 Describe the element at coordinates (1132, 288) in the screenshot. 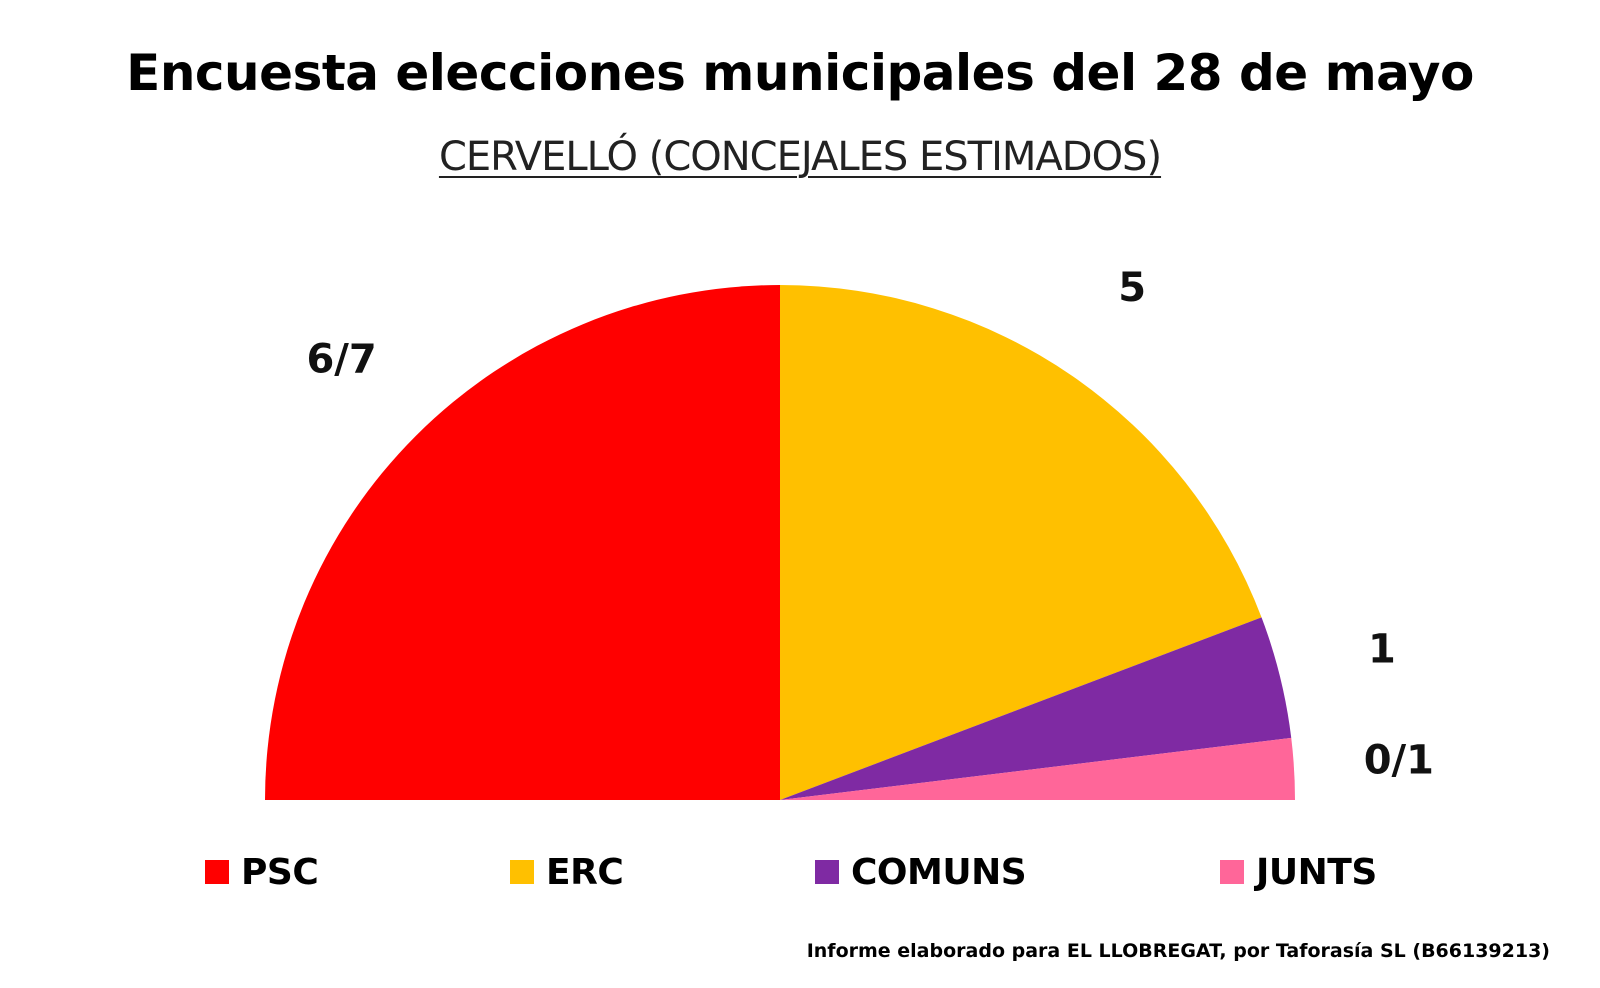

I see `data-label-erc: 5` at that location.